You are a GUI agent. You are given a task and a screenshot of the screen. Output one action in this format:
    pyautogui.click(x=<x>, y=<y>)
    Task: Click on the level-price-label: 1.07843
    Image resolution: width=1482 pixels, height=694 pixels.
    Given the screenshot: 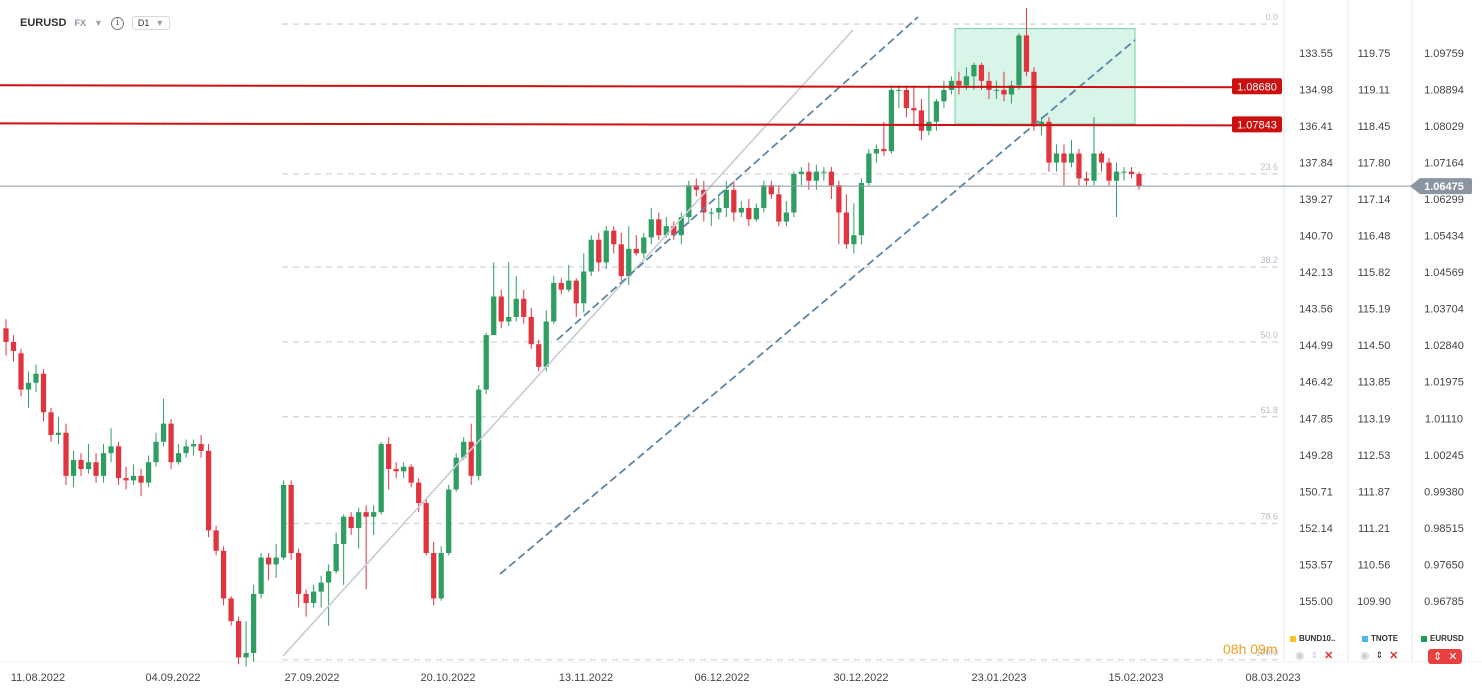 What is the action you would take?
    pyautogui.click(x=1257, y=125)
    